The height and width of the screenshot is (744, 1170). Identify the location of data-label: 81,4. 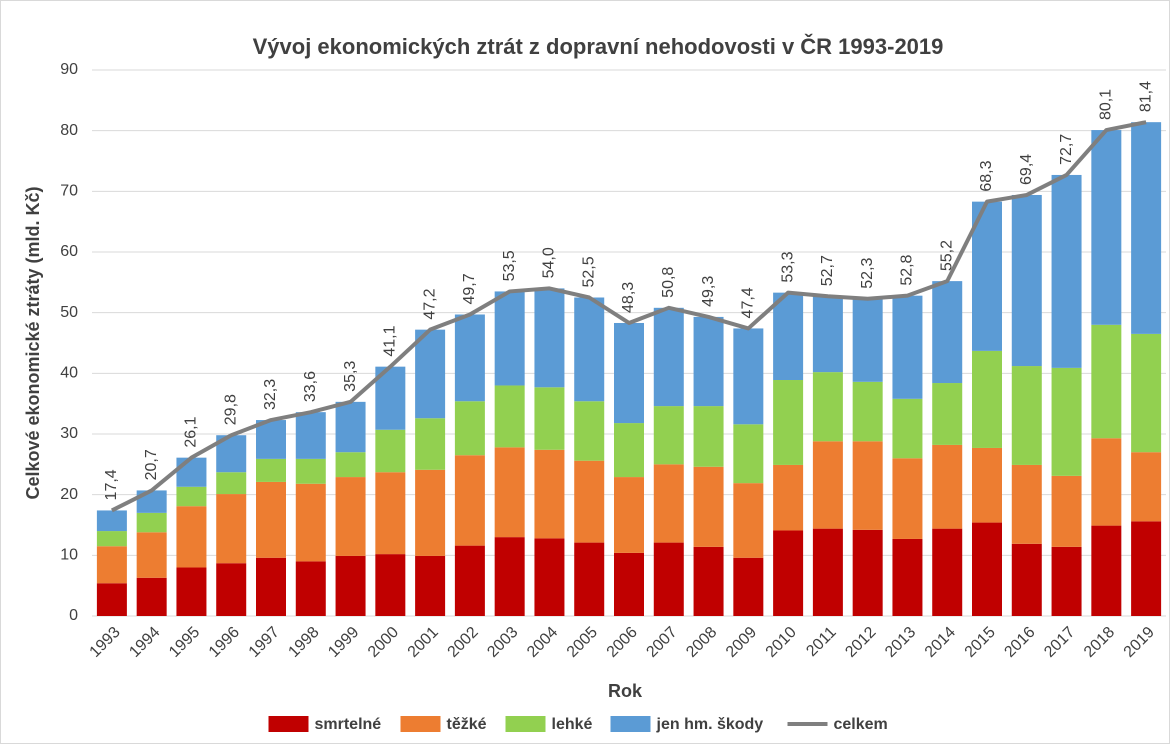
(1145, 96).